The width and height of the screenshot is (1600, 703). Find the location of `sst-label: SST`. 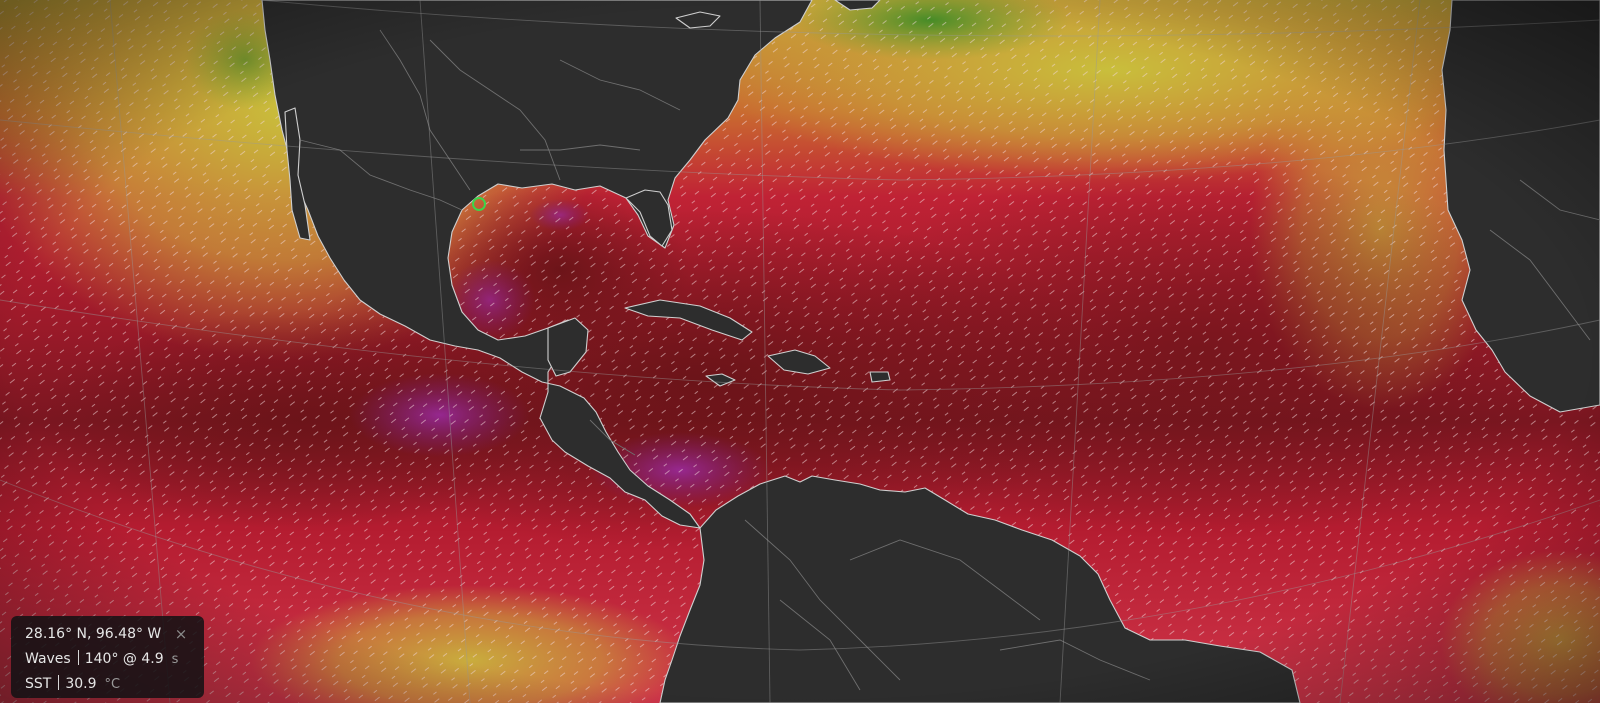

sst-label: SST is located at coordinates (38, 684).